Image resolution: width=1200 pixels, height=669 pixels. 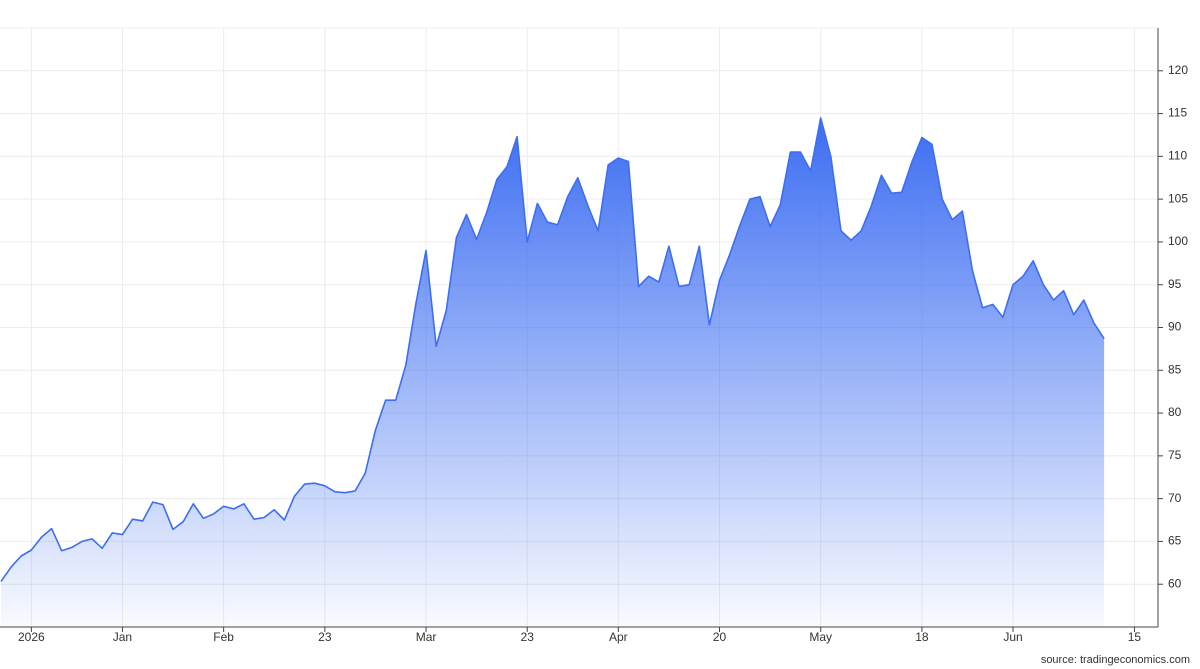 I want to click on y-tick-label: 85, so click(x=1175, y=369).